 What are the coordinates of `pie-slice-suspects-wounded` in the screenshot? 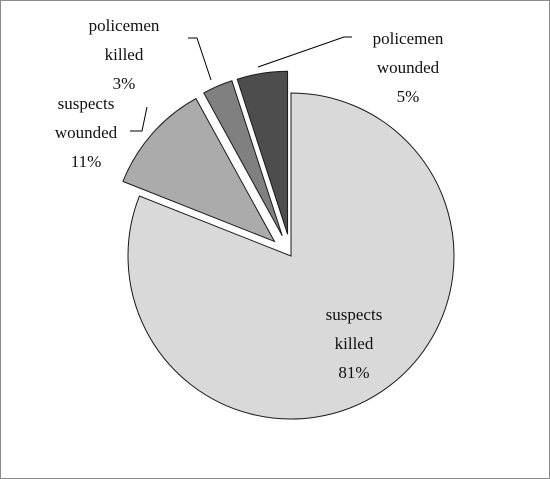 It's located at (199, 170).